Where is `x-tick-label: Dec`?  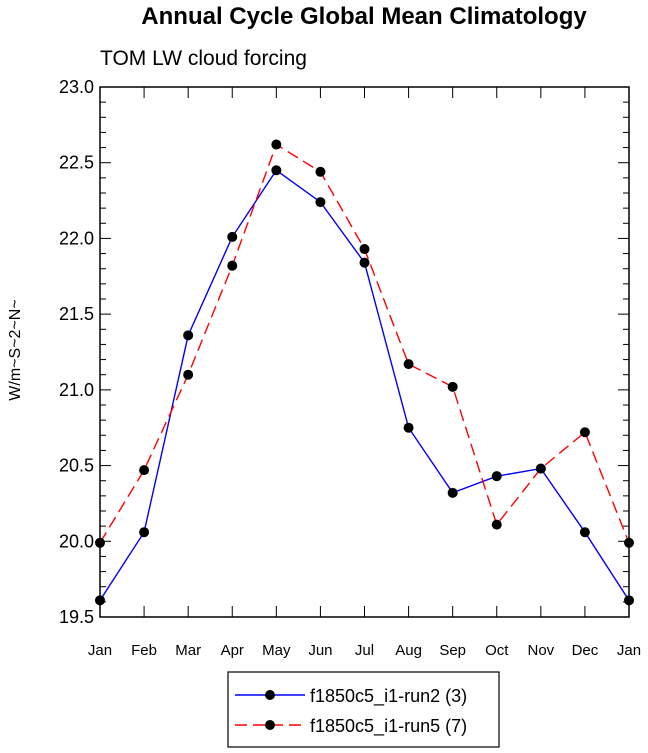
x-tick-label: Dec is located at coordinates (585, 650).